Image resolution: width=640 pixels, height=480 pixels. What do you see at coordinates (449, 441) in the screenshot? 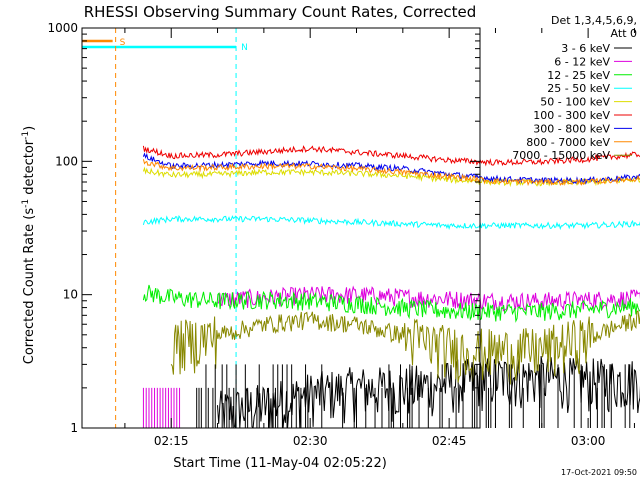
I see `x-tick-label: 02:45` at bounding box center [449, 441].